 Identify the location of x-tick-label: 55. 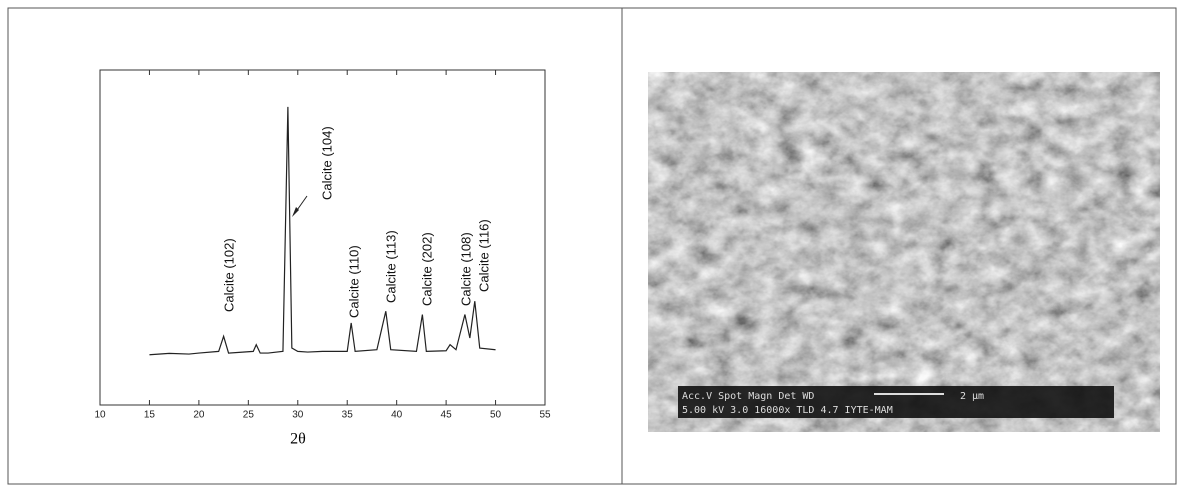
(545, 415).